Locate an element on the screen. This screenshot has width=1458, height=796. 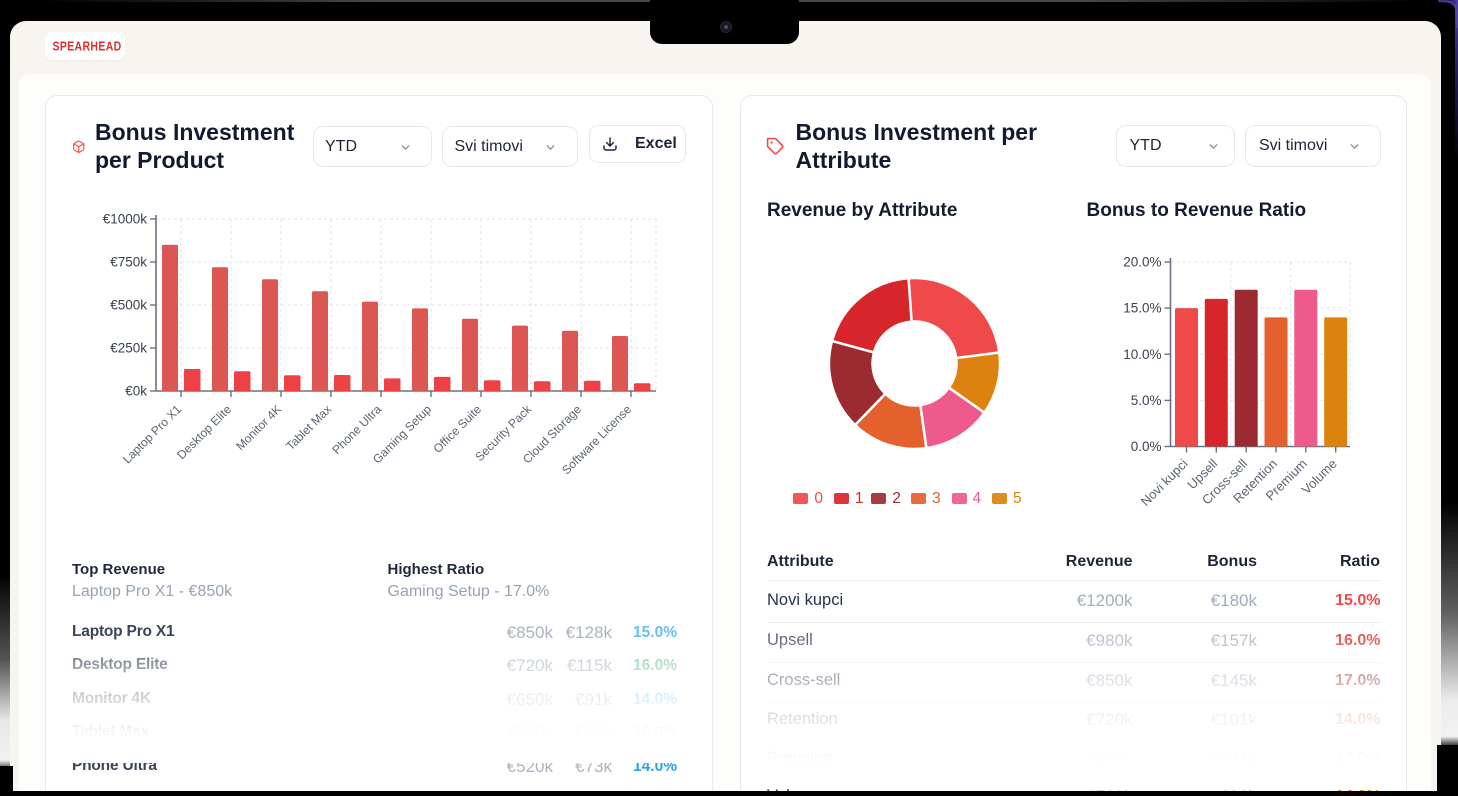
svg-text: Security Pack is located at coordinates (503, 433).